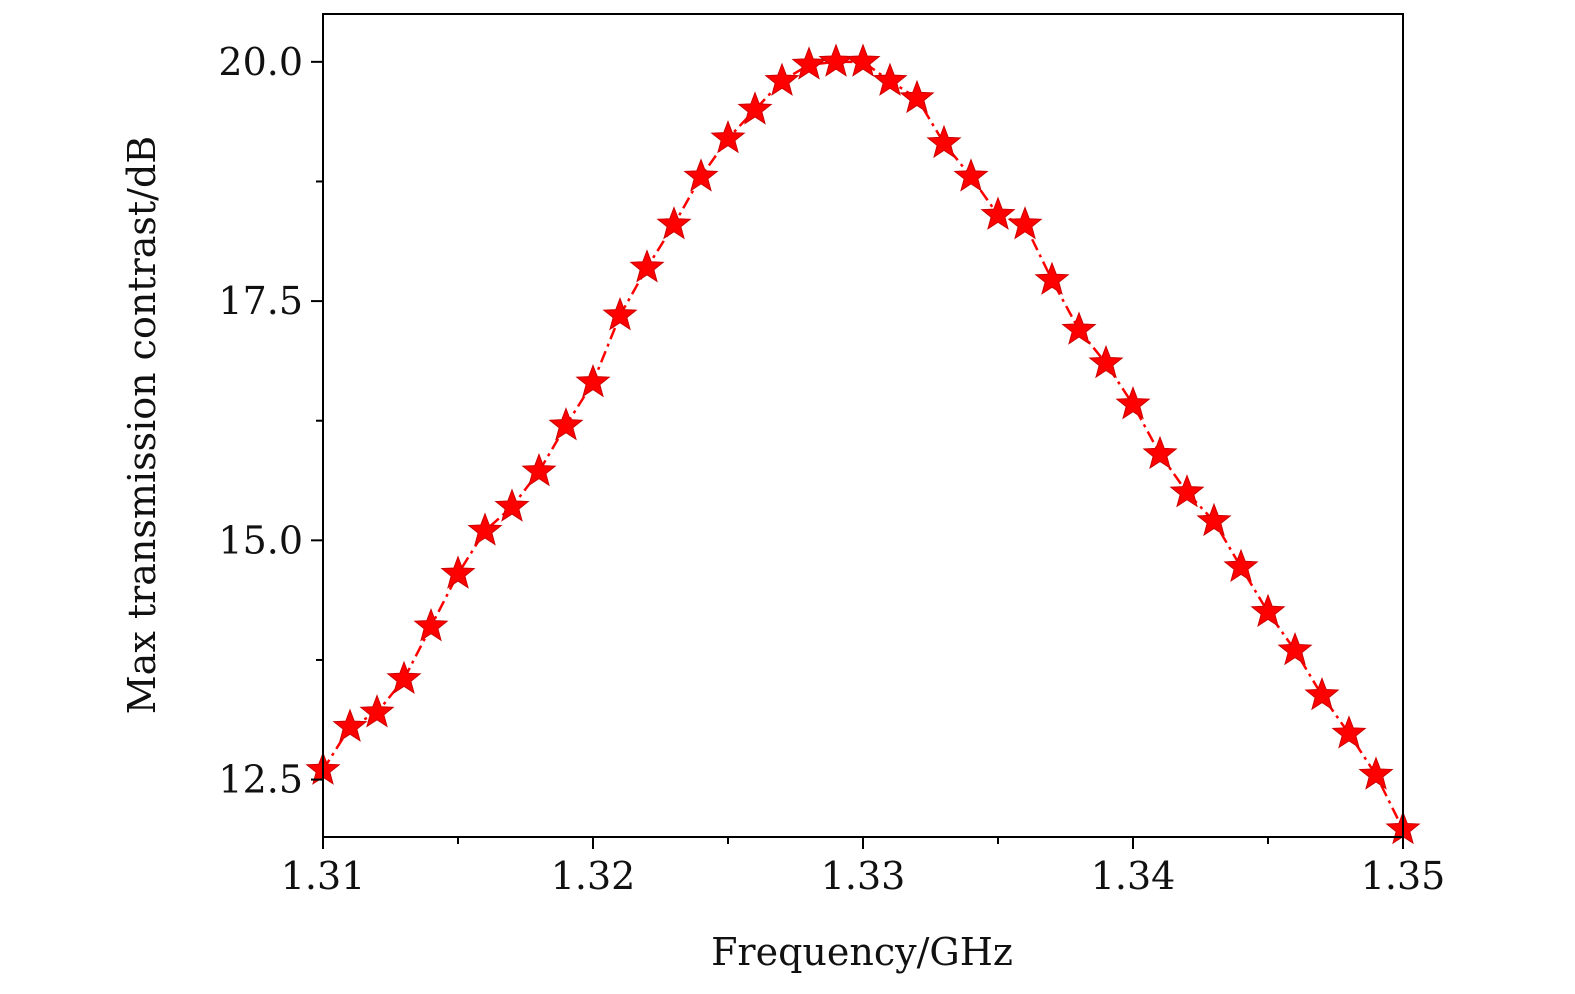  Describe the element at coordinates (1133, 876) in the screenshot. I see `x-tick-label: 1.34` at that location.